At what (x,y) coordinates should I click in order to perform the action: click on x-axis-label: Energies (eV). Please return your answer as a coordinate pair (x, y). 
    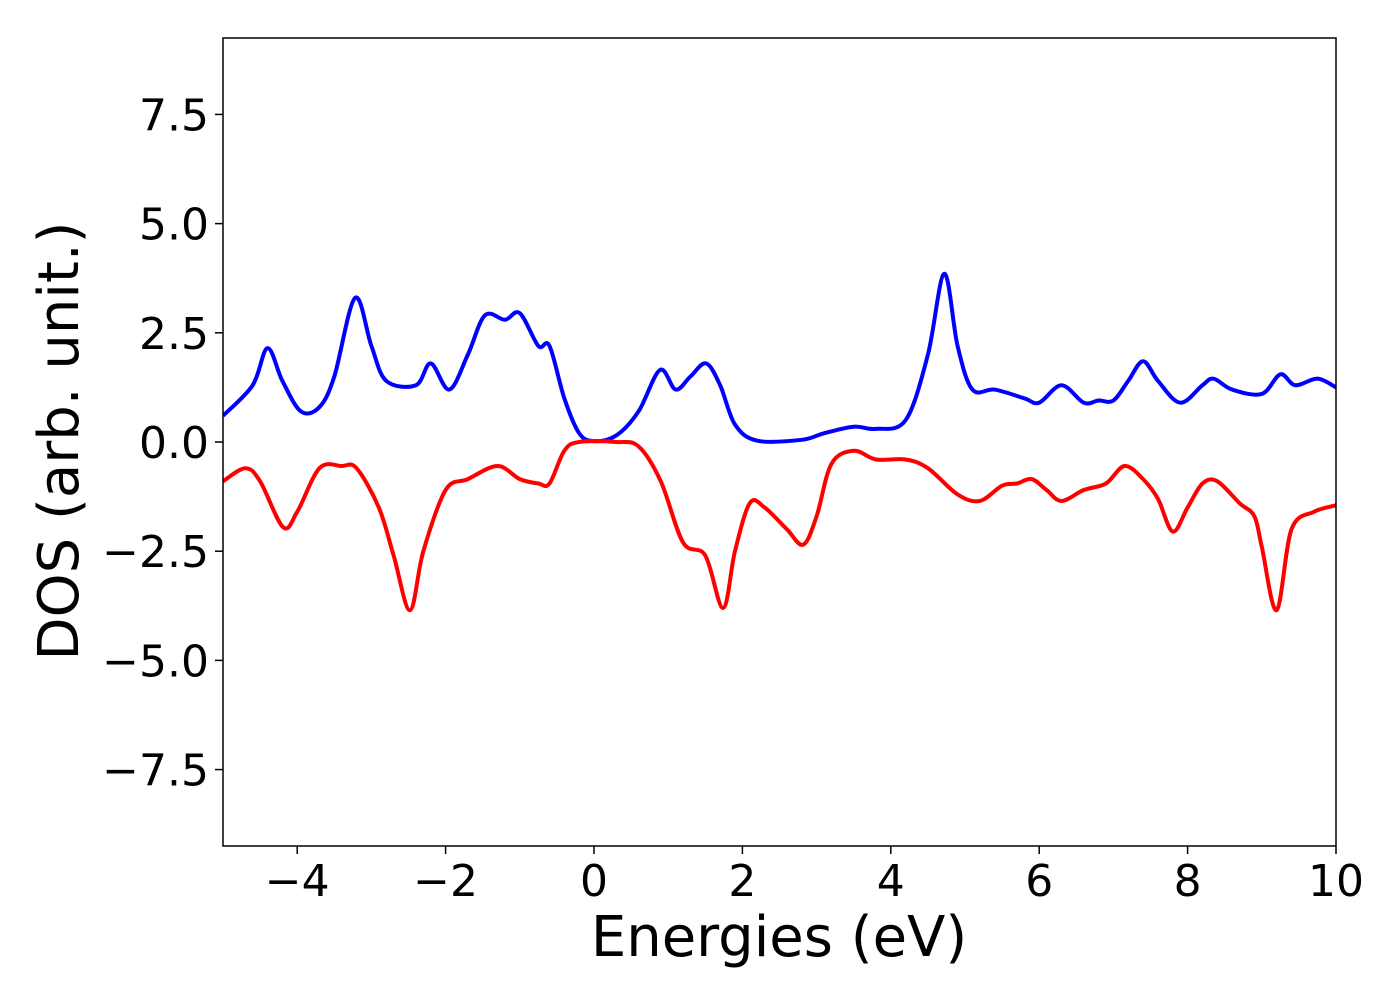
    Looking at the image, I should click on (779, 937).